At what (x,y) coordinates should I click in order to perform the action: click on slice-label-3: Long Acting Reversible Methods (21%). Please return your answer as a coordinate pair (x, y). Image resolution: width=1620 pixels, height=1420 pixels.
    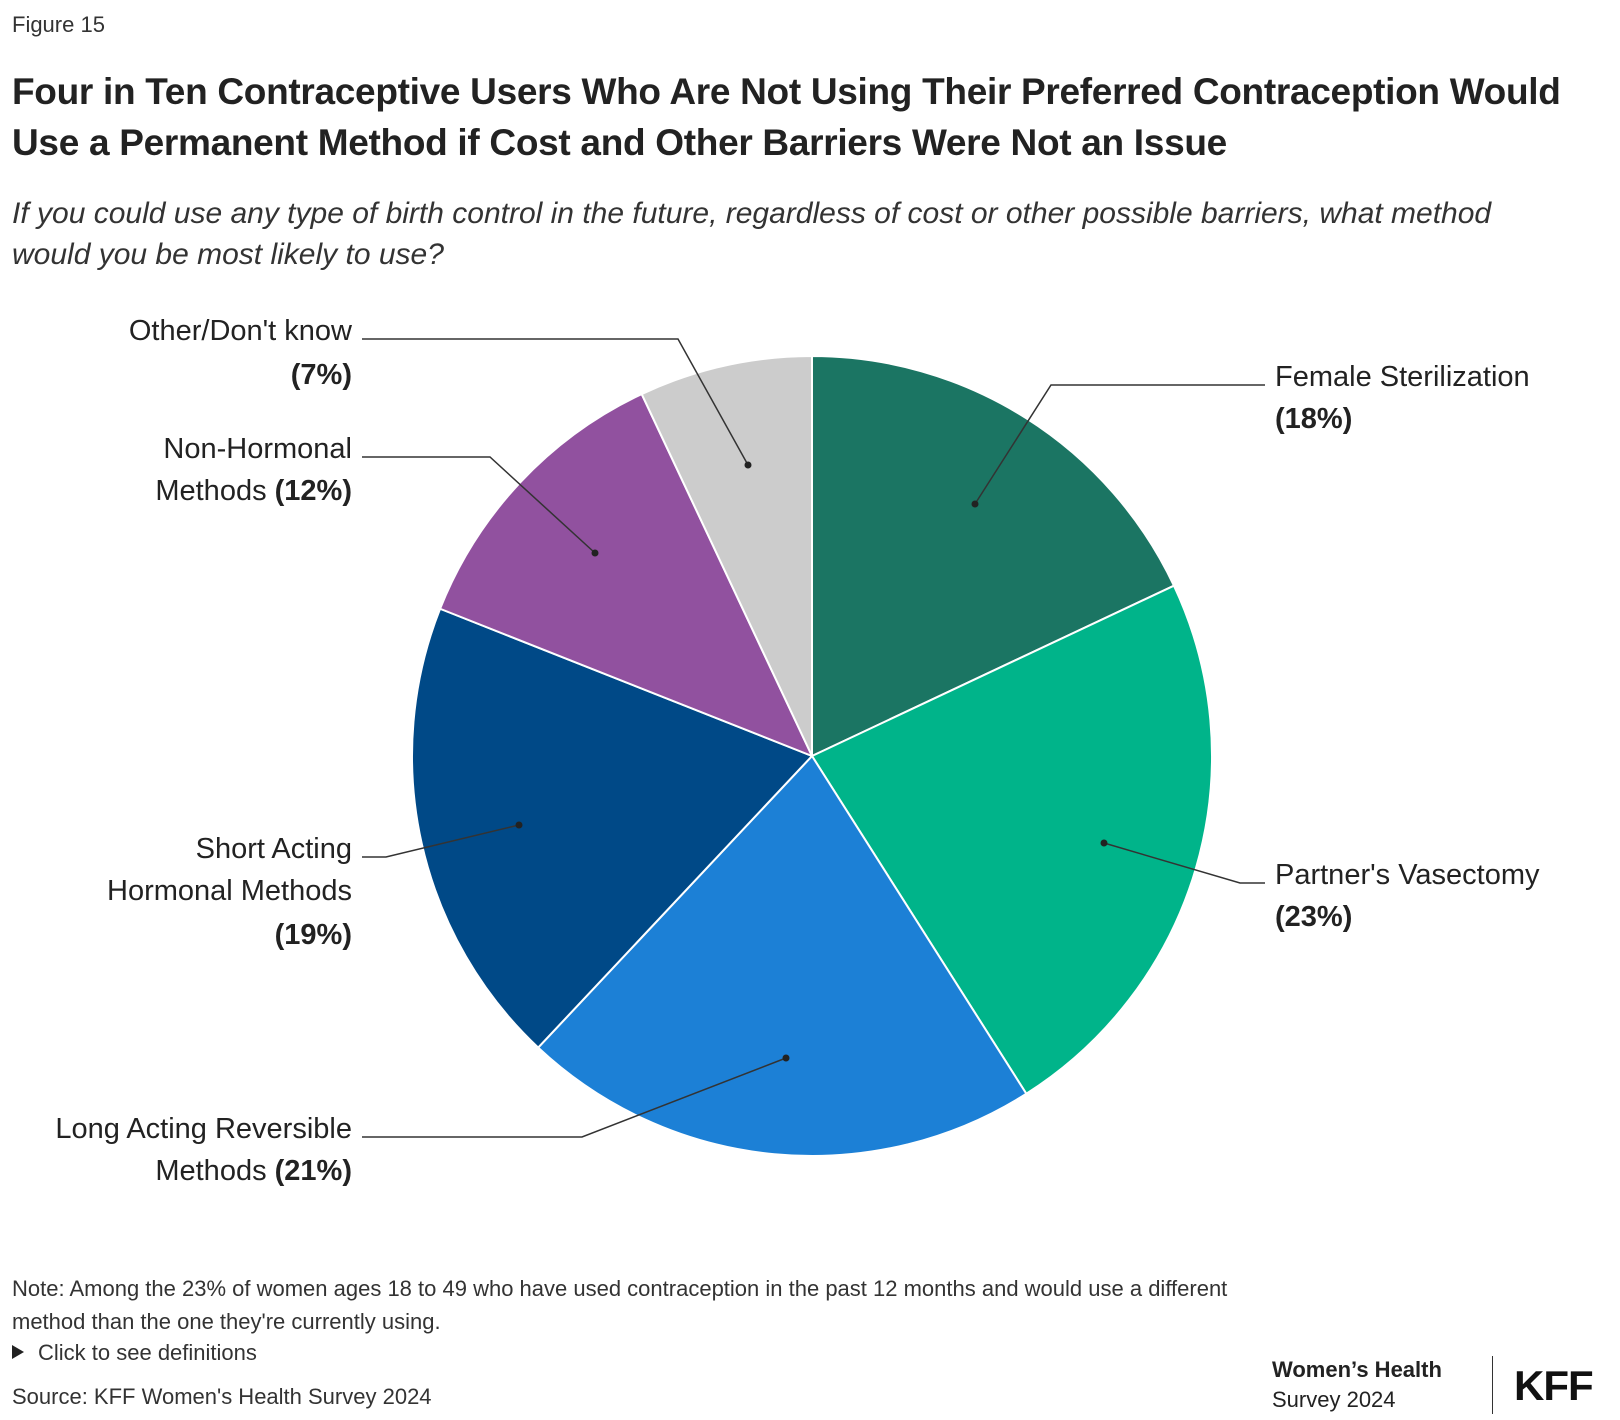
    Looking at the image, I should click on (422, 1120).